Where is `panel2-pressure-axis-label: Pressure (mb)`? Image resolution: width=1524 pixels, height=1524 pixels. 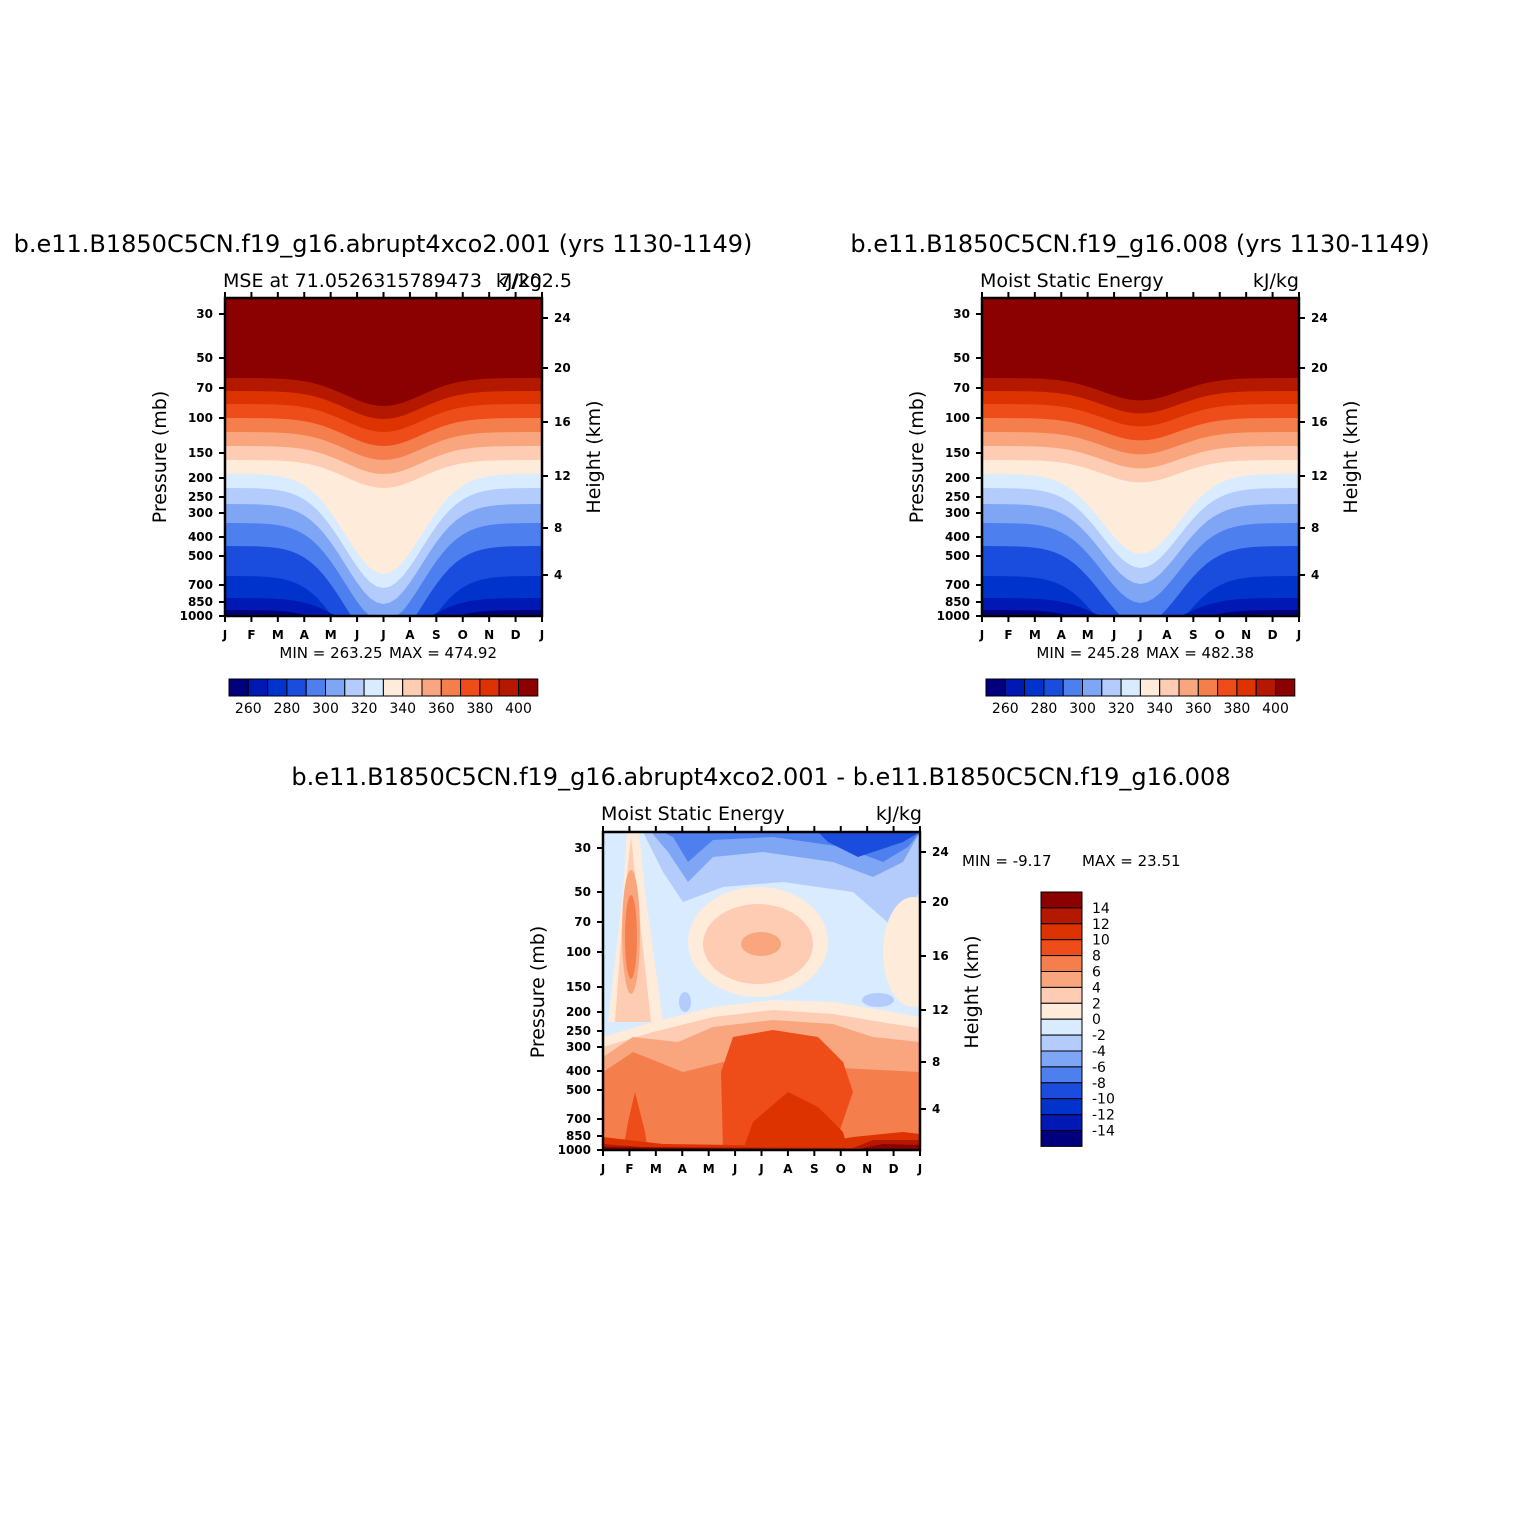
panel2-pressure-axis-label: Pressure (mb) is located at coordinates (917, 457).